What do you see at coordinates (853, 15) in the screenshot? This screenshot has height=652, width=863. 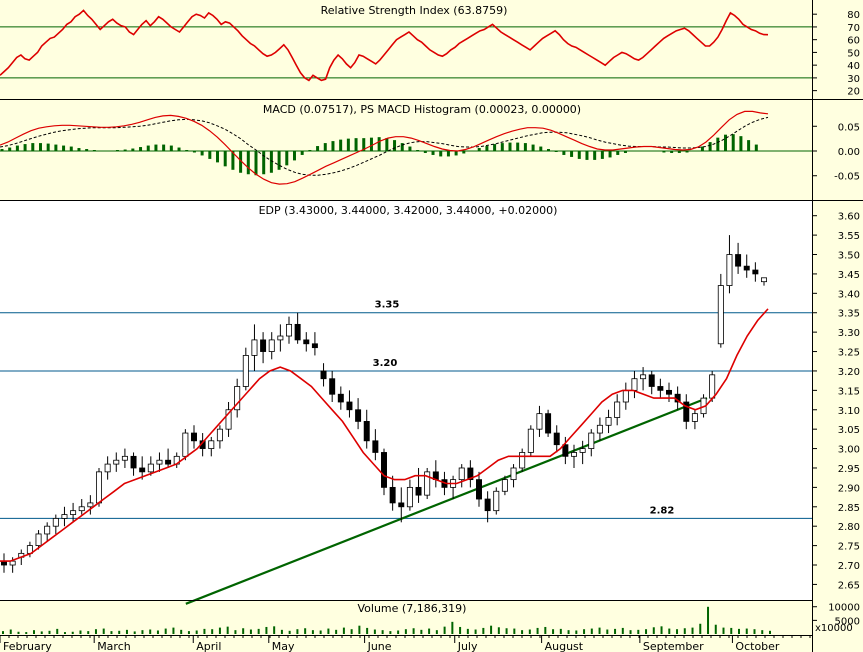 I see `rsi-tick-label: 80` at bounding box center [853, 15].